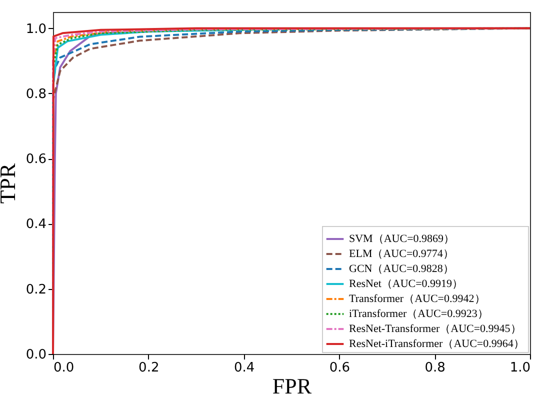 This screenshot has height=398, width=550. What do you see at coordinates (36, 224) in the screenshot?
I see `y-tick-label: 0.4` at bounding box center [36, 224].